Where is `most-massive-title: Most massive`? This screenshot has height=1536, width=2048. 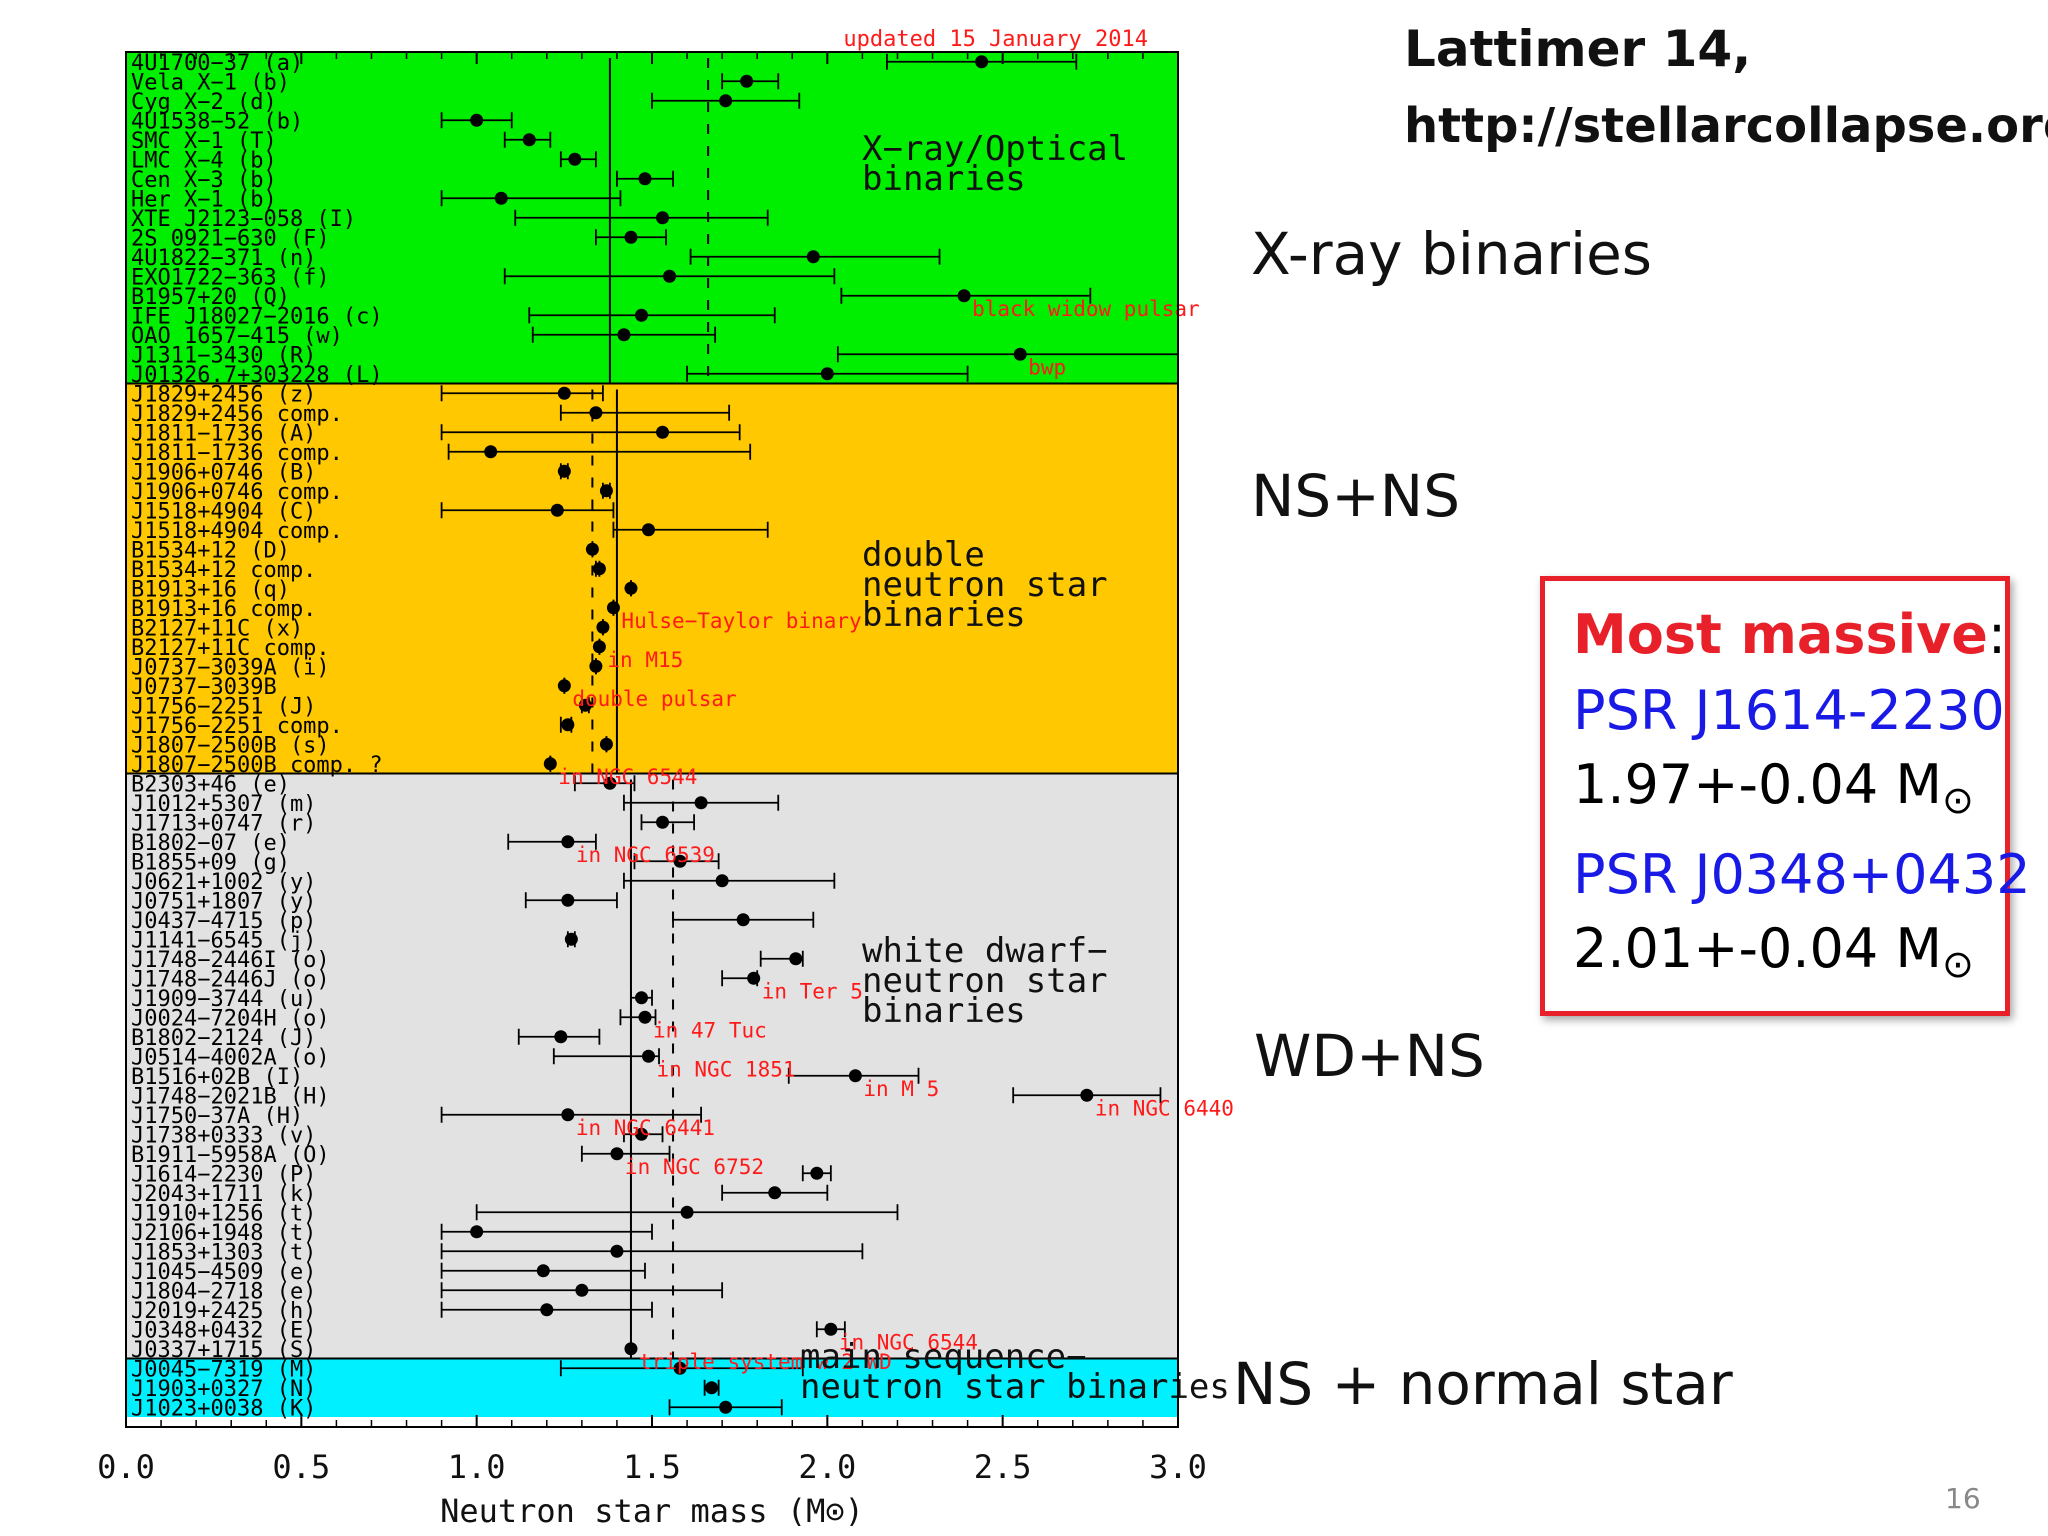
most-massive-title: Most massive is located at coordinates (1780, 634).